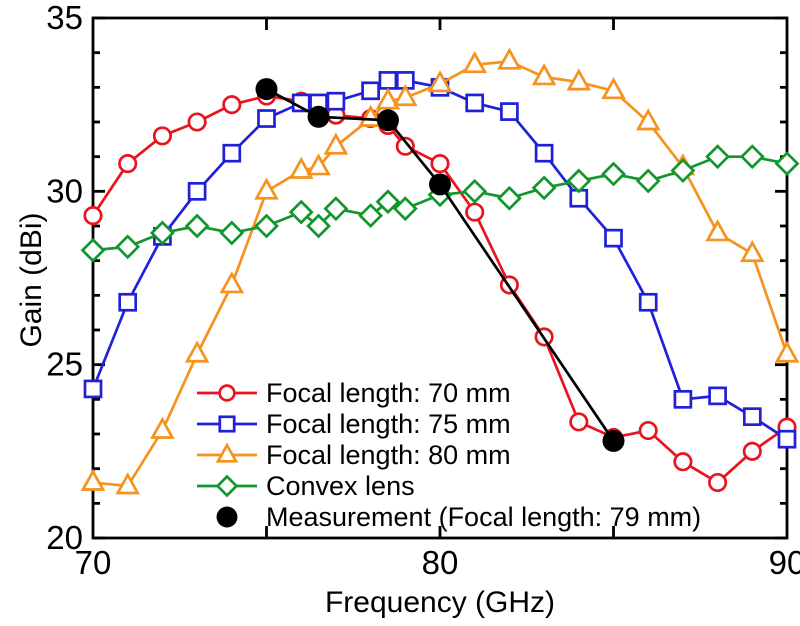 This screenshot has height=626, width=800. I want to click on y-tick-label: 35, so click(64, 18).